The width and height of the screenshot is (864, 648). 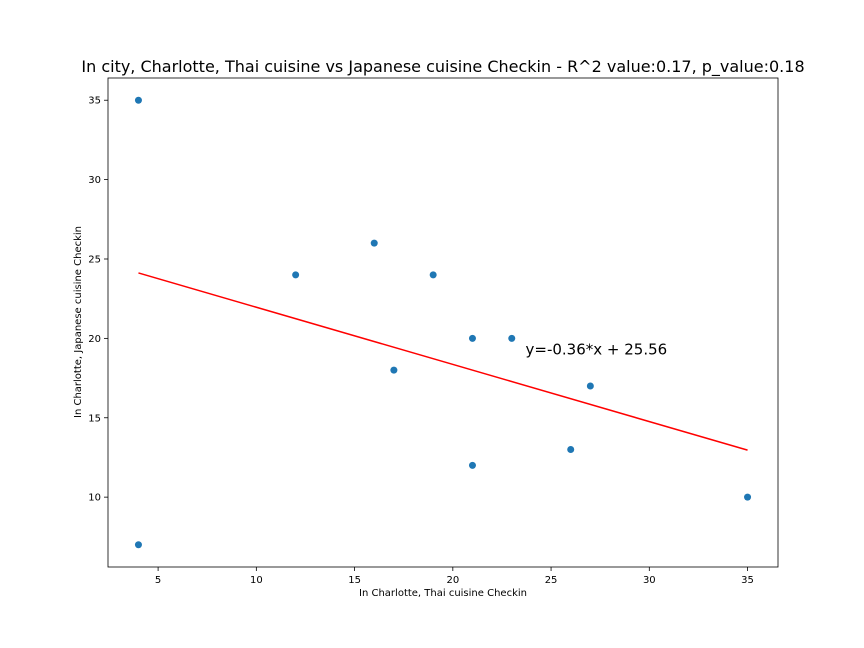 What do you see at coordinates (354, 580) in the screenshot?
I see `x-tick-label: 15` at bounding box center [354, 580].